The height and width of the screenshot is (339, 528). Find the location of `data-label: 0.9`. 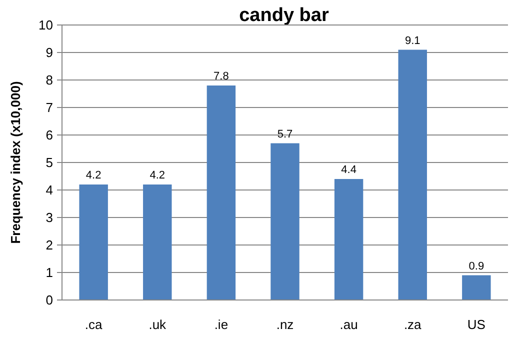

data-label: 0.9 is located at coordinates (476, 266).